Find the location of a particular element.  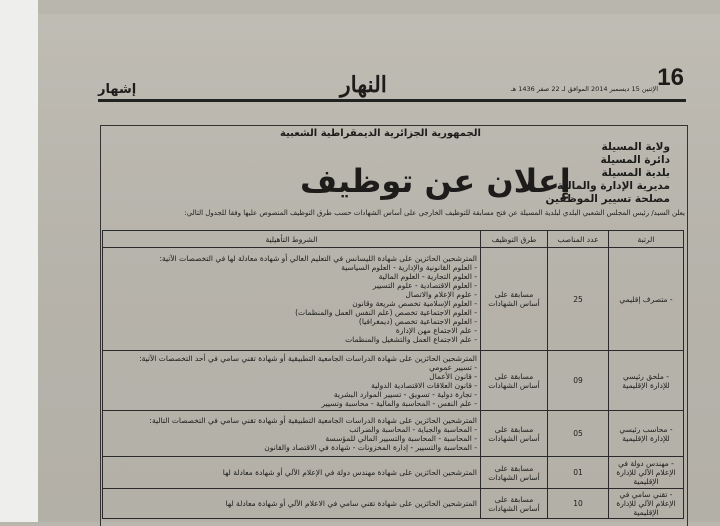

header-rank: الرتبة is located at coordinates (646, 239).